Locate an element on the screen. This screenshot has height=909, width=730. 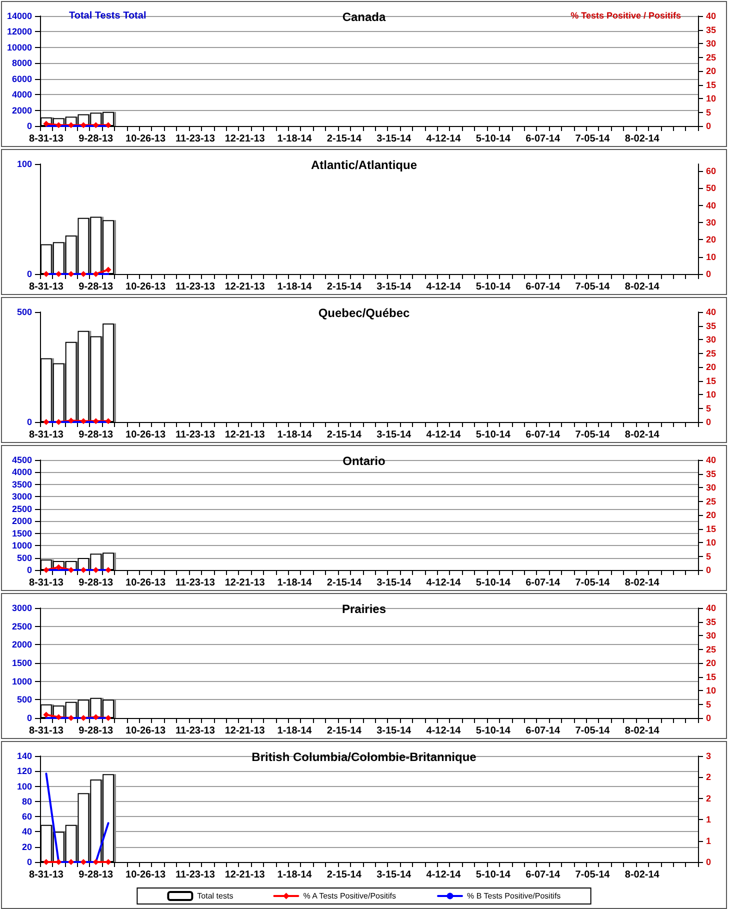
y-tick-label: 80 is located at coordinates (27, 801).